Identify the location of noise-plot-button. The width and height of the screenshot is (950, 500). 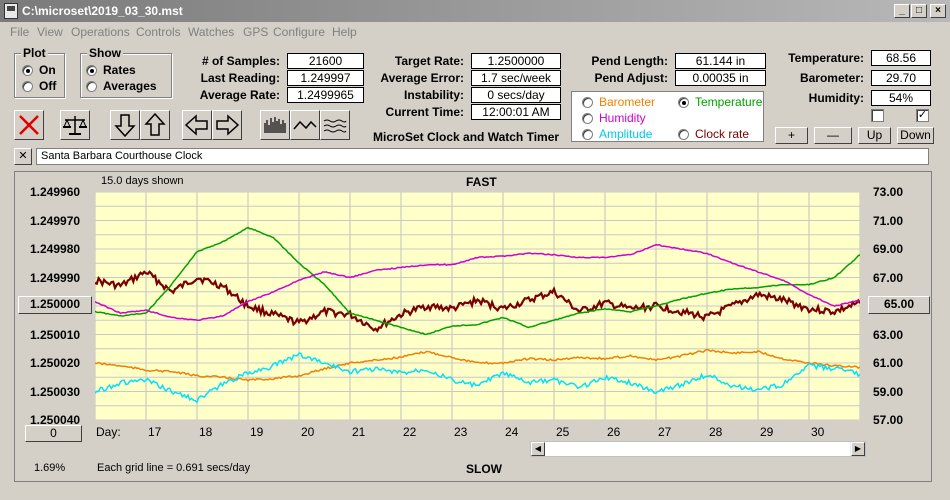
(335, 125).